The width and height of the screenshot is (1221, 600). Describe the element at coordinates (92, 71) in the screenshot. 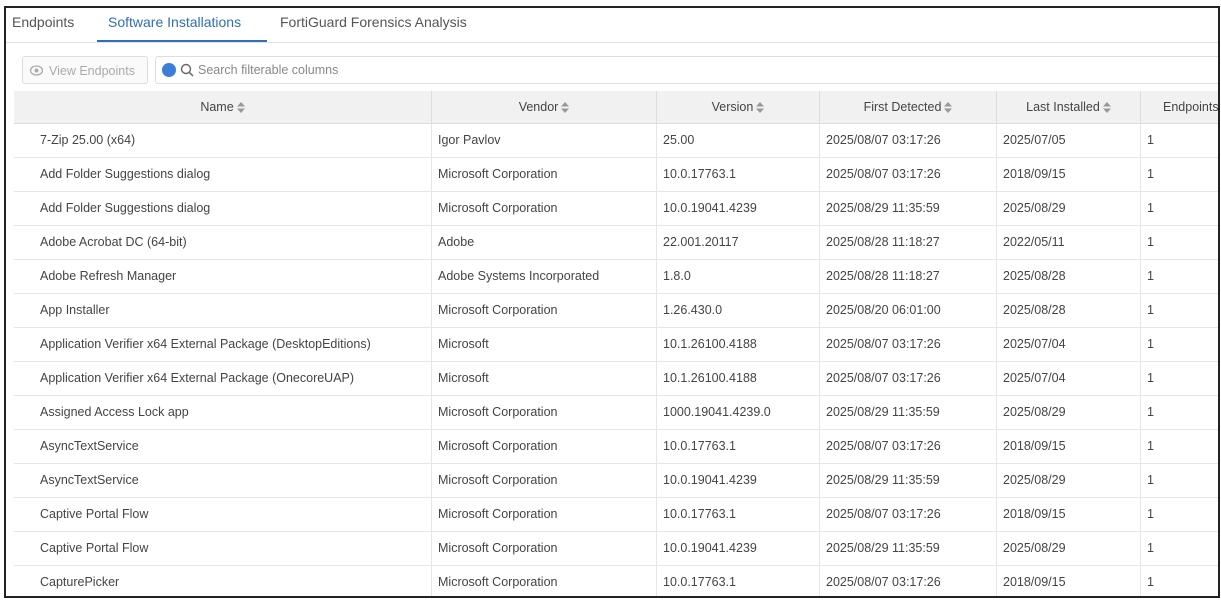

I see `button-label: View Endpoints` at that location.